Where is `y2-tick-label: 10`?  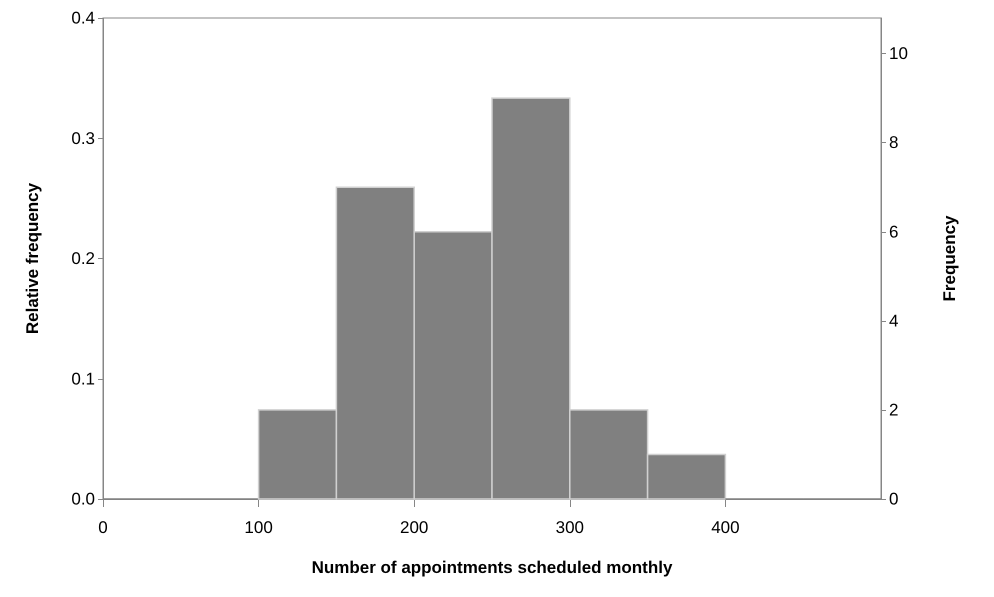
y2-tick-label: 10 is located at coordinates (898, 54).